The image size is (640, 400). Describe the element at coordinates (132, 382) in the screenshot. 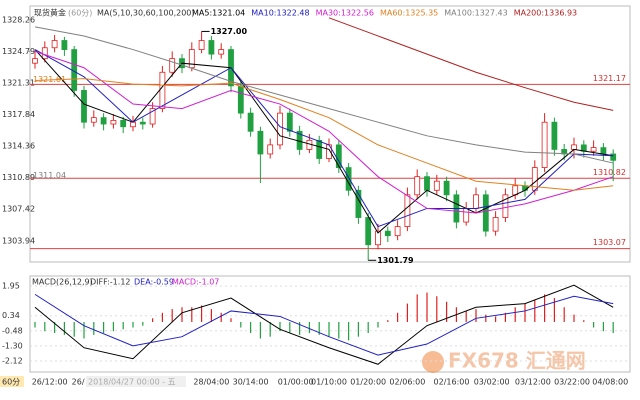

I see `cursor-label: 2018/04/27 00:00 - 五` at that location.